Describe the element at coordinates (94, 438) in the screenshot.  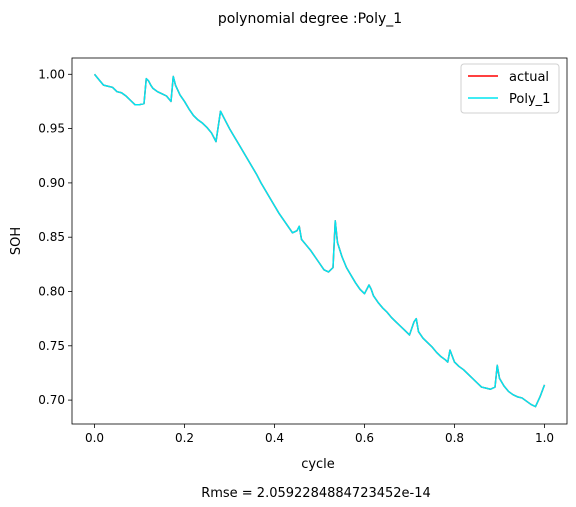
I see `x-tick-label: 0.0` at that location.